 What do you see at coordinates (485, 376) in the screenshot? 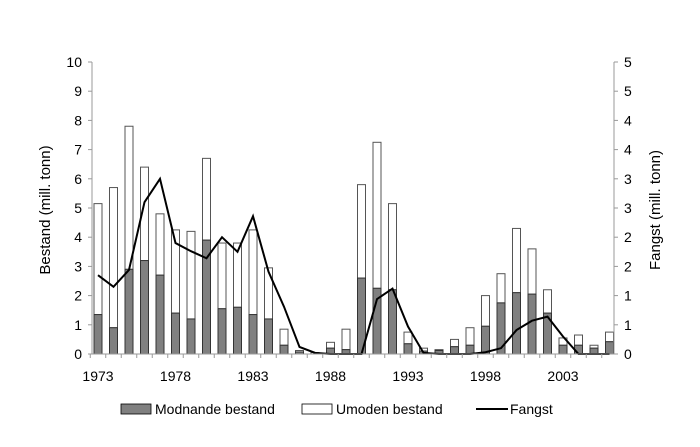
I see `x-tick-label: 1998` at bounding box center [485, 376].